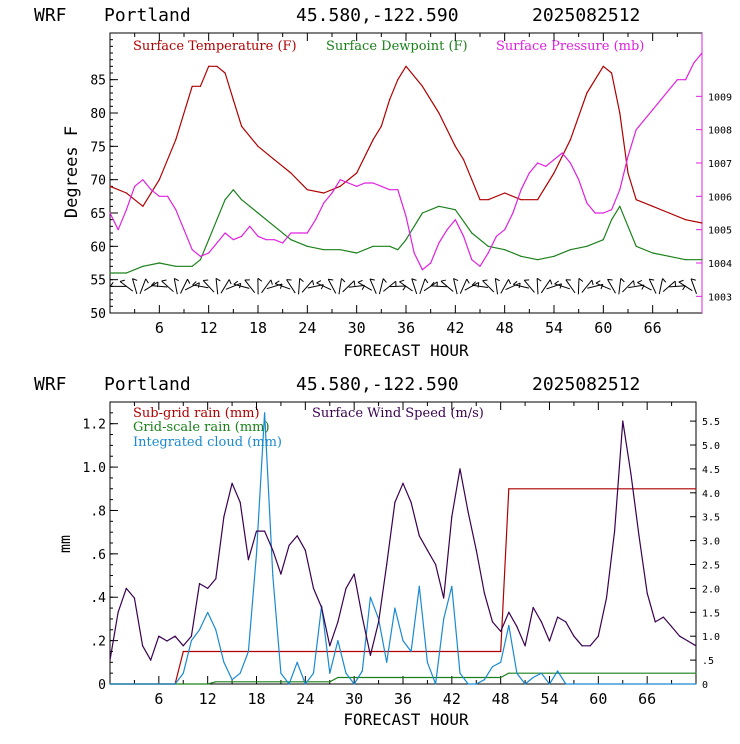 The image size is (740, 744). Describe the element at coordinates (98, 147) in the screenshot. I see `y-tick-label-75: 75` at that location.